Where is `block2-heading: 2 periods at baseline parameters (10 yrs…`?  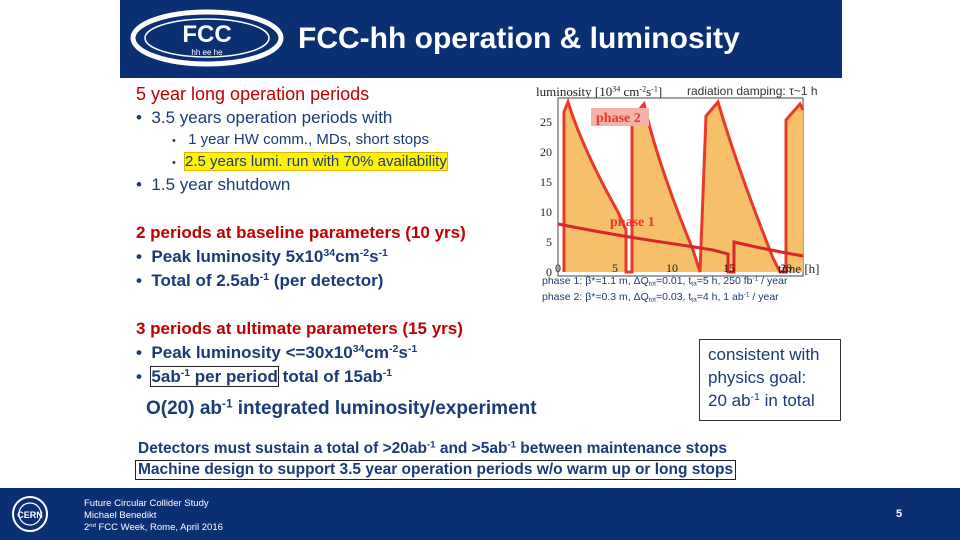
block2-heading: 2 periods at baseline parameters (10 yrs… is located at coordinates (301, 232).